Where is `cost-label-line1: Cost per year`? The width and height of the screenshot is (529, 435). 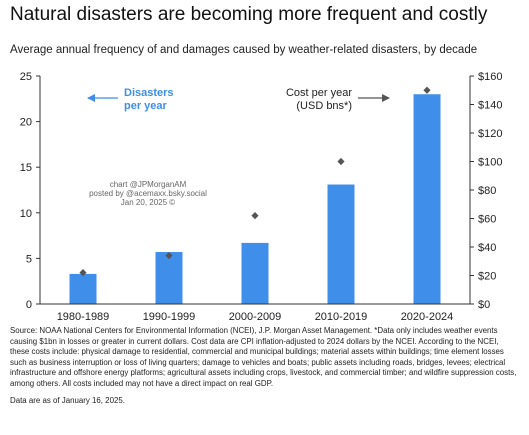 cost-label-line1: Cost per year is located at coordinates (319, 93).